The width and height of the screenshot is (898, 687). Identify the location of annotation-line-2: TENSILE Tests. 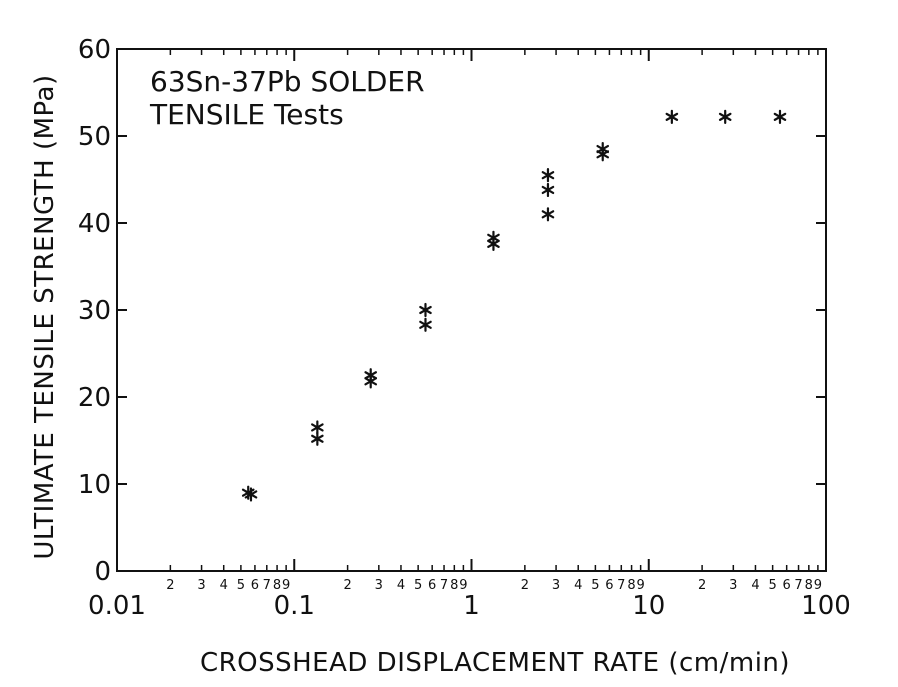
(246, 114).